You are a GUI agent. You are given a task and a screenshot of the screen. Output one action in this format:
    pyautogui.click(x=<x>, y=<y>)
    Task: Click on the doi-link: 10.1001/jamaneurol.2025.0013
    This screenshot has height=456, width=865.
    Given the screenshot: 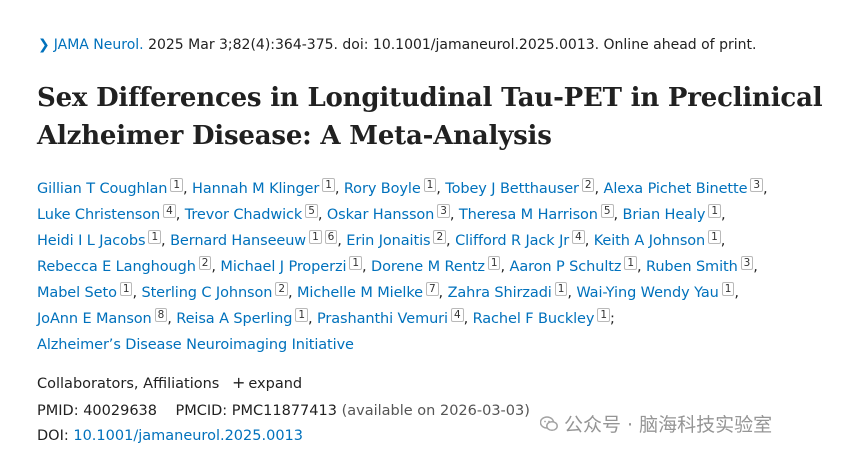 What is the action you would take?
    pyautogui.click(x=188, y=436)
    